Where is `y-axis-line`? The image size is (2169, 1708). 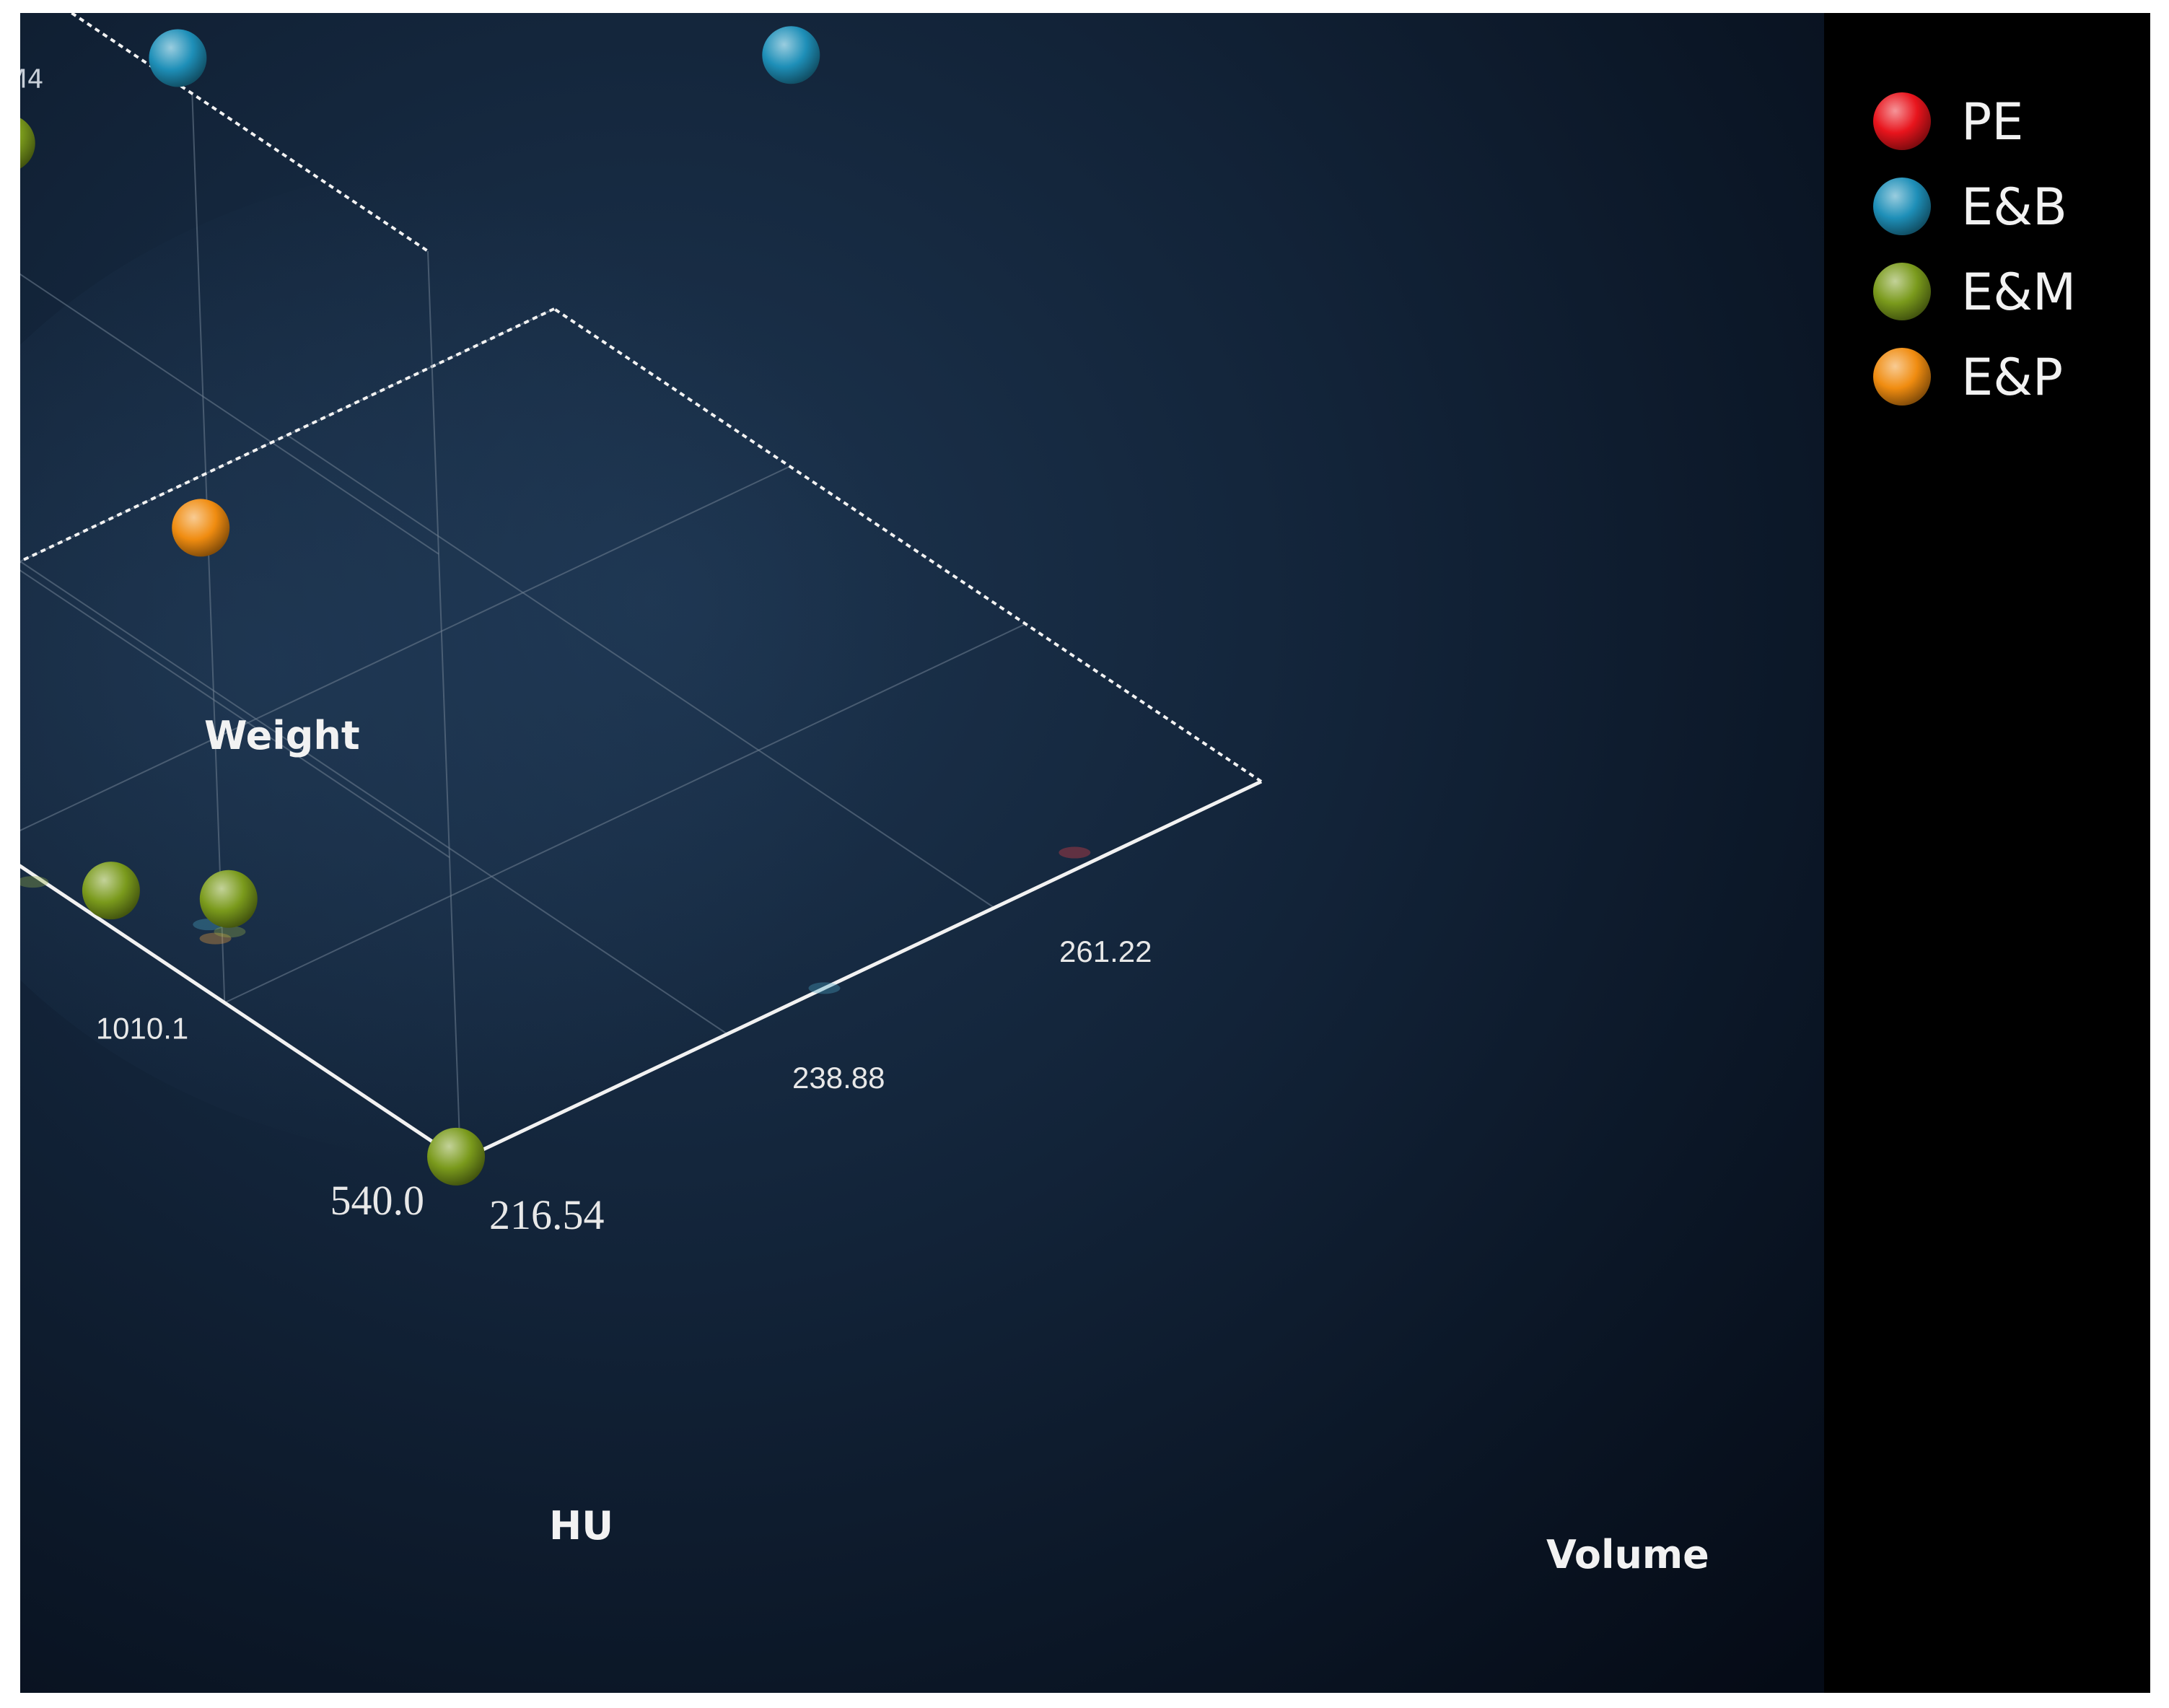
y-axis-line is located at coordinates (241, 1013).